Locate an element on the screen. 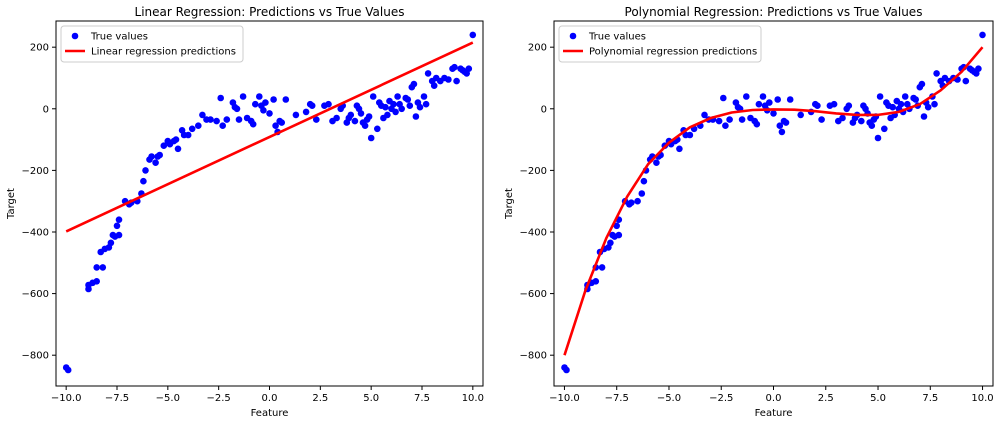 Image resolution: width=1000 pixels, height=424 pixels. legend-box is located at coordinates (660, 44).